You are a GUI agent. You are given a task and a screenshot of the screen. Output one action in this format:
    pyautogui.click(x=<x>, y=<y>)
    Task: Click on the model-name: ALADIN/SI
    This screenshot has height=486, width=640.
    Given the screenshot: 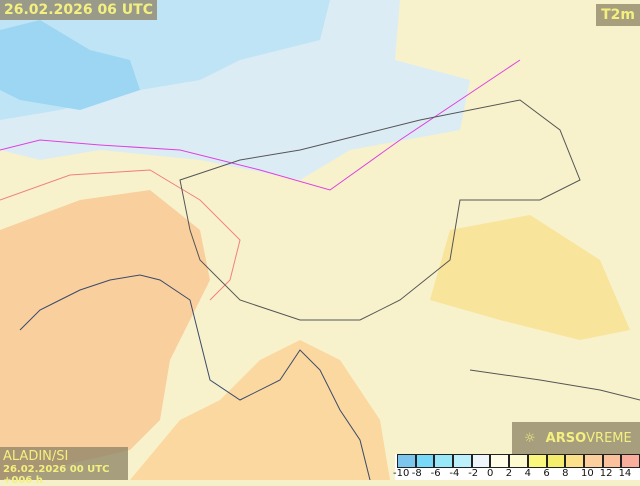 What is the action you would take?
    pyautogui.click(x=36, y=456)
    